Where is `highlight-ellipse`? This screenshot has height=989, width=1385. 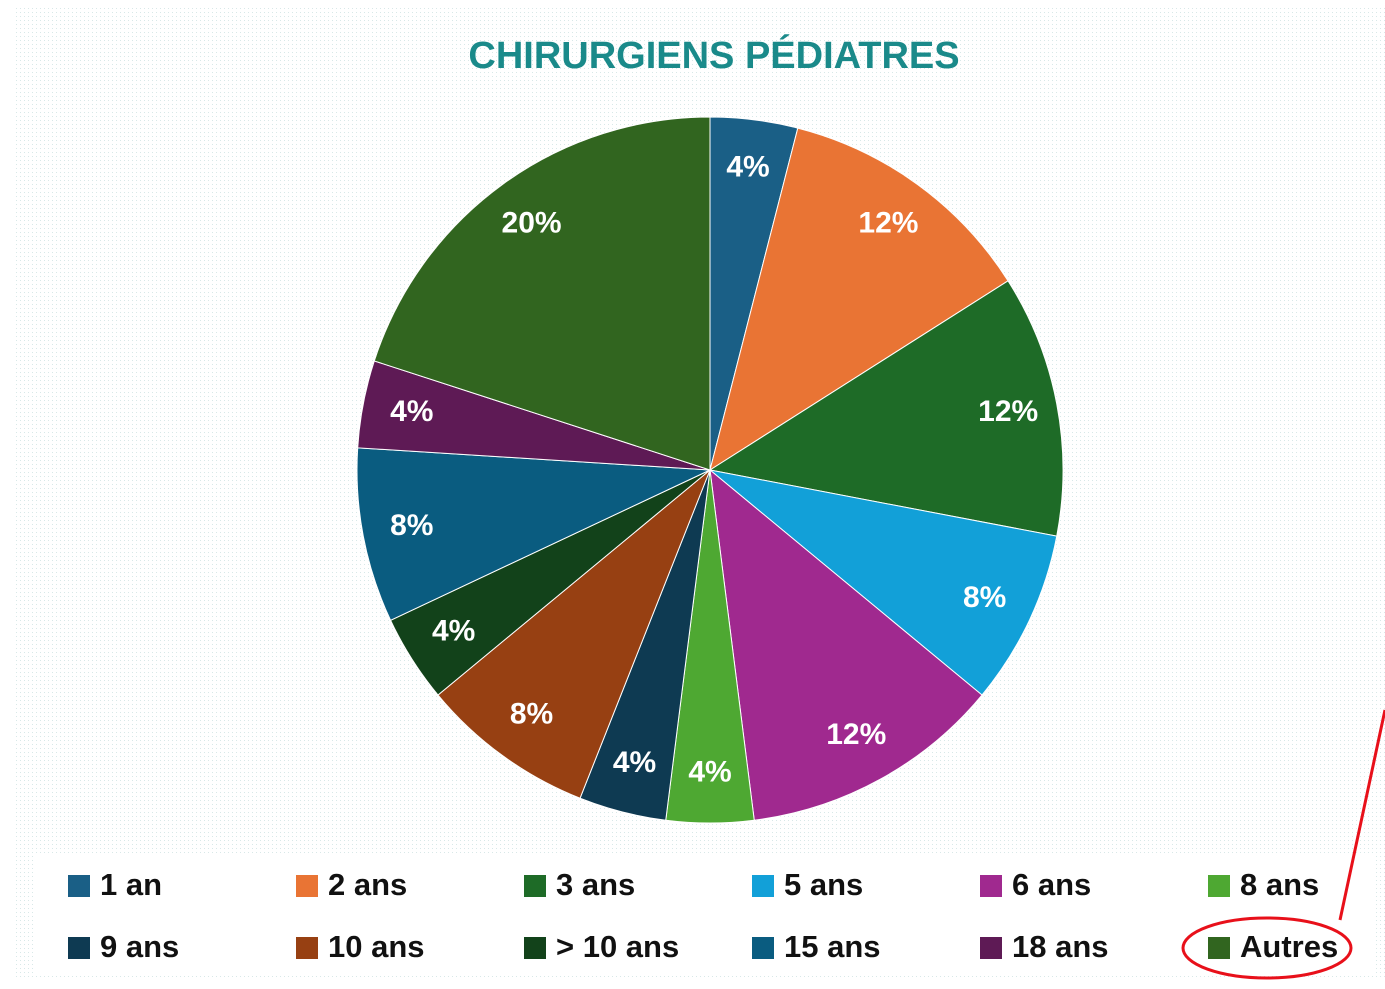
highlight-ellipse is located at coordinates (1267, 948).